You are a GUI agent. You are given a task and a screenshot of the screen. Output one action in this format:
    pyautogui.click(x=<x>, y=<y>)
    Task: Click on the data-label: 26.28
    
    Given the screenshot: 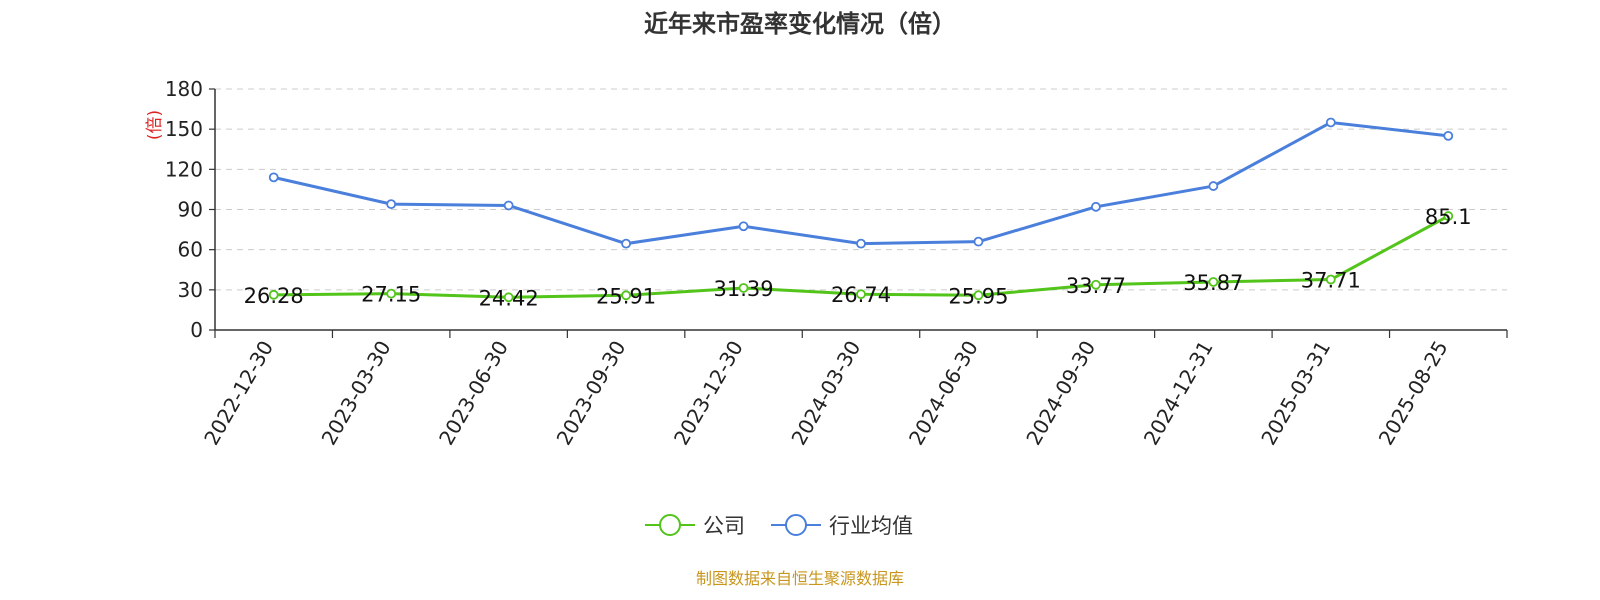 What is the action you would take?
    pyautogui.click(x=274, y=296)
    